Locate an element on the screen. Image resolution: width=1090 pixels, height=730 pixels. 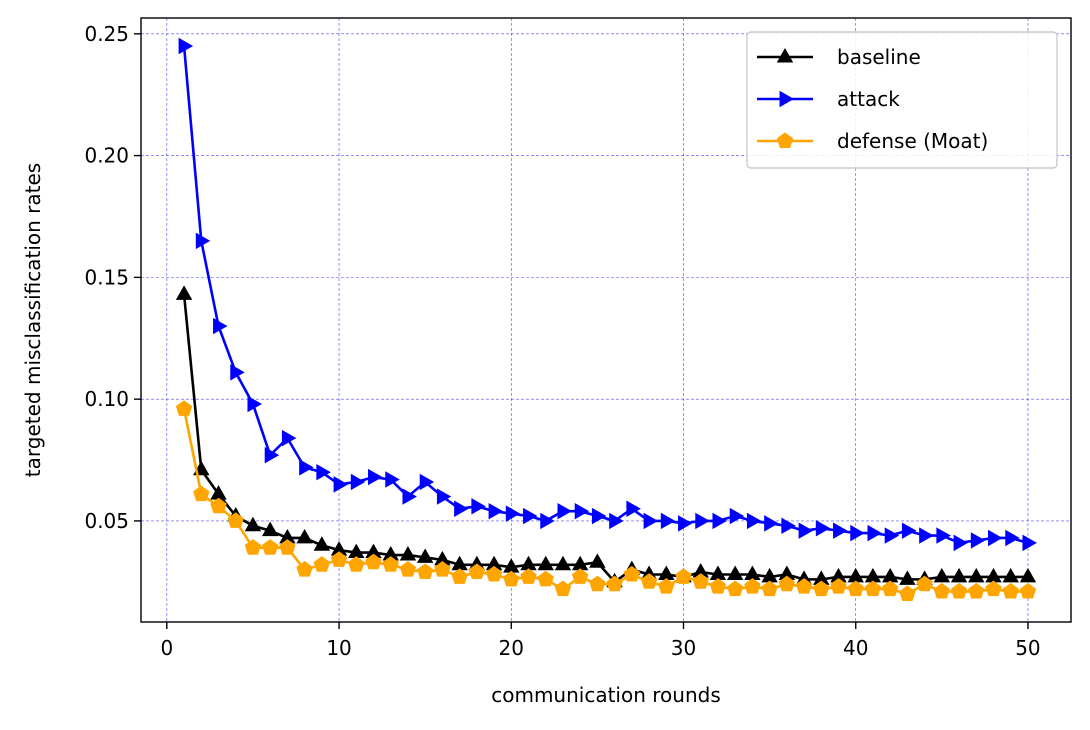
legend-label: attack is located at coordinates (868, 99).